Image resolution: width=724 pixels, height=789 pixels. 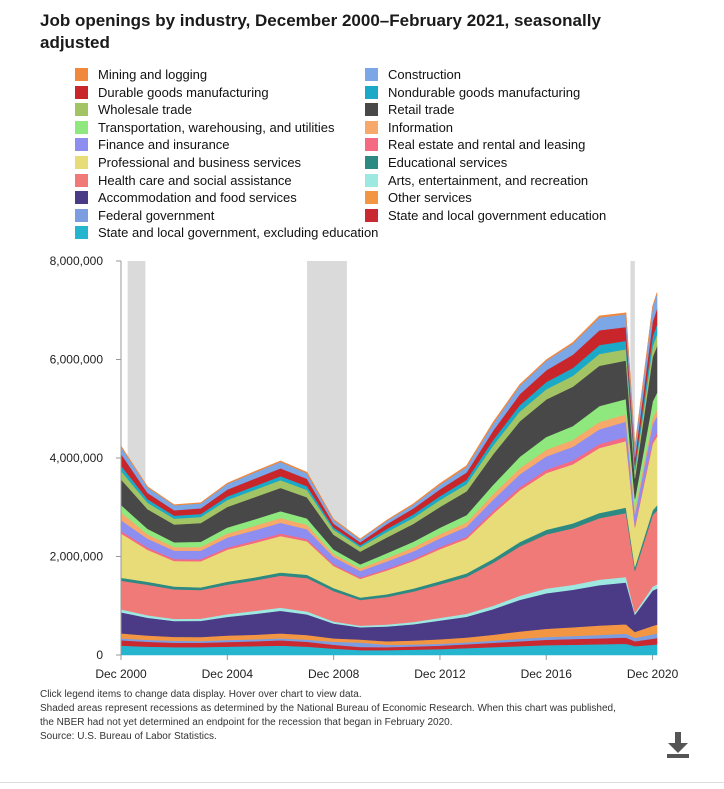 I want to click on download-arrow-icon, so click(x=678, y=745).